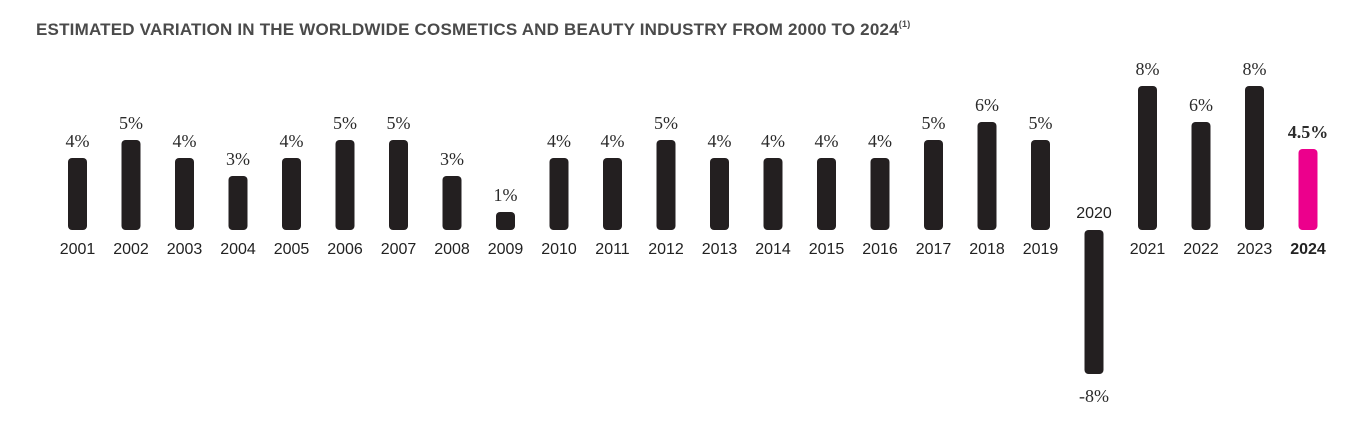  I want to click on tick-label-2017: 2017, so click(934, 249).